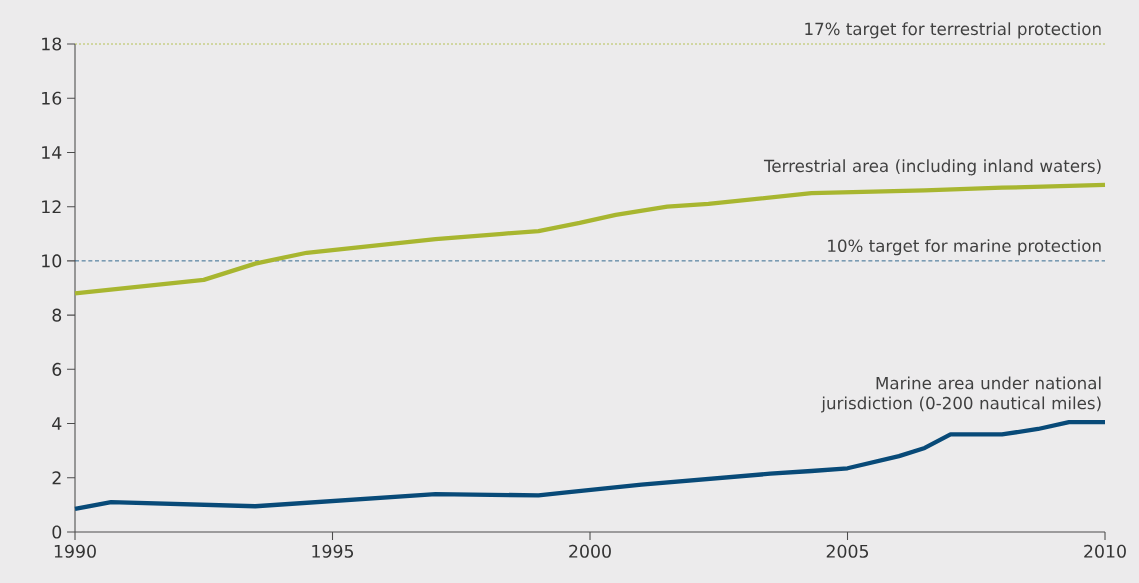 This screenshot has height=583, width=1139. What do you see at coordinates (52, 44) in the screenshot?
I see `y-tick-label: 18` at bounding box center [52, 44].